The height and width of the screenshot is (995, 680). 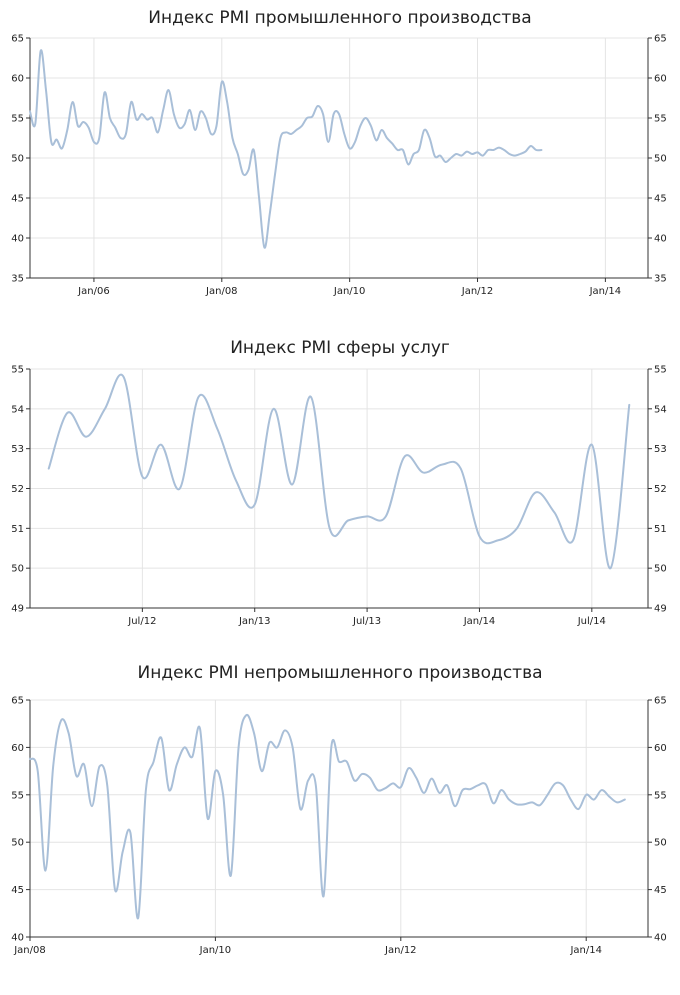 I want to click on x-tick-label: Jan/06, so click(x=93, y=291).